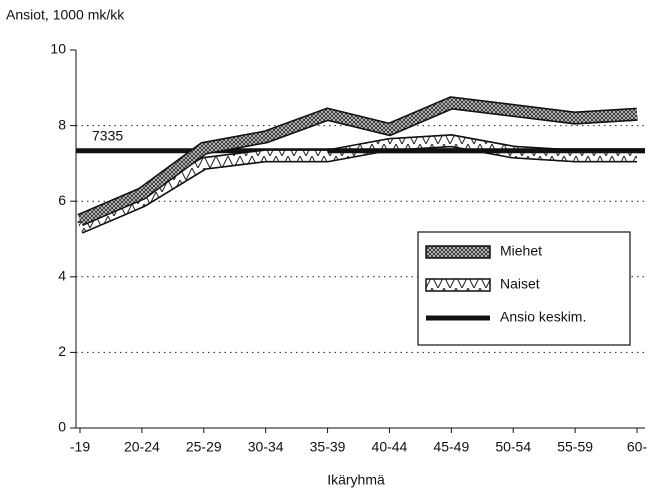  What do you see at coordinates (520, 284) in the screenshot?
I see `legend-label: Naiset` at bounding box center [520, 284].